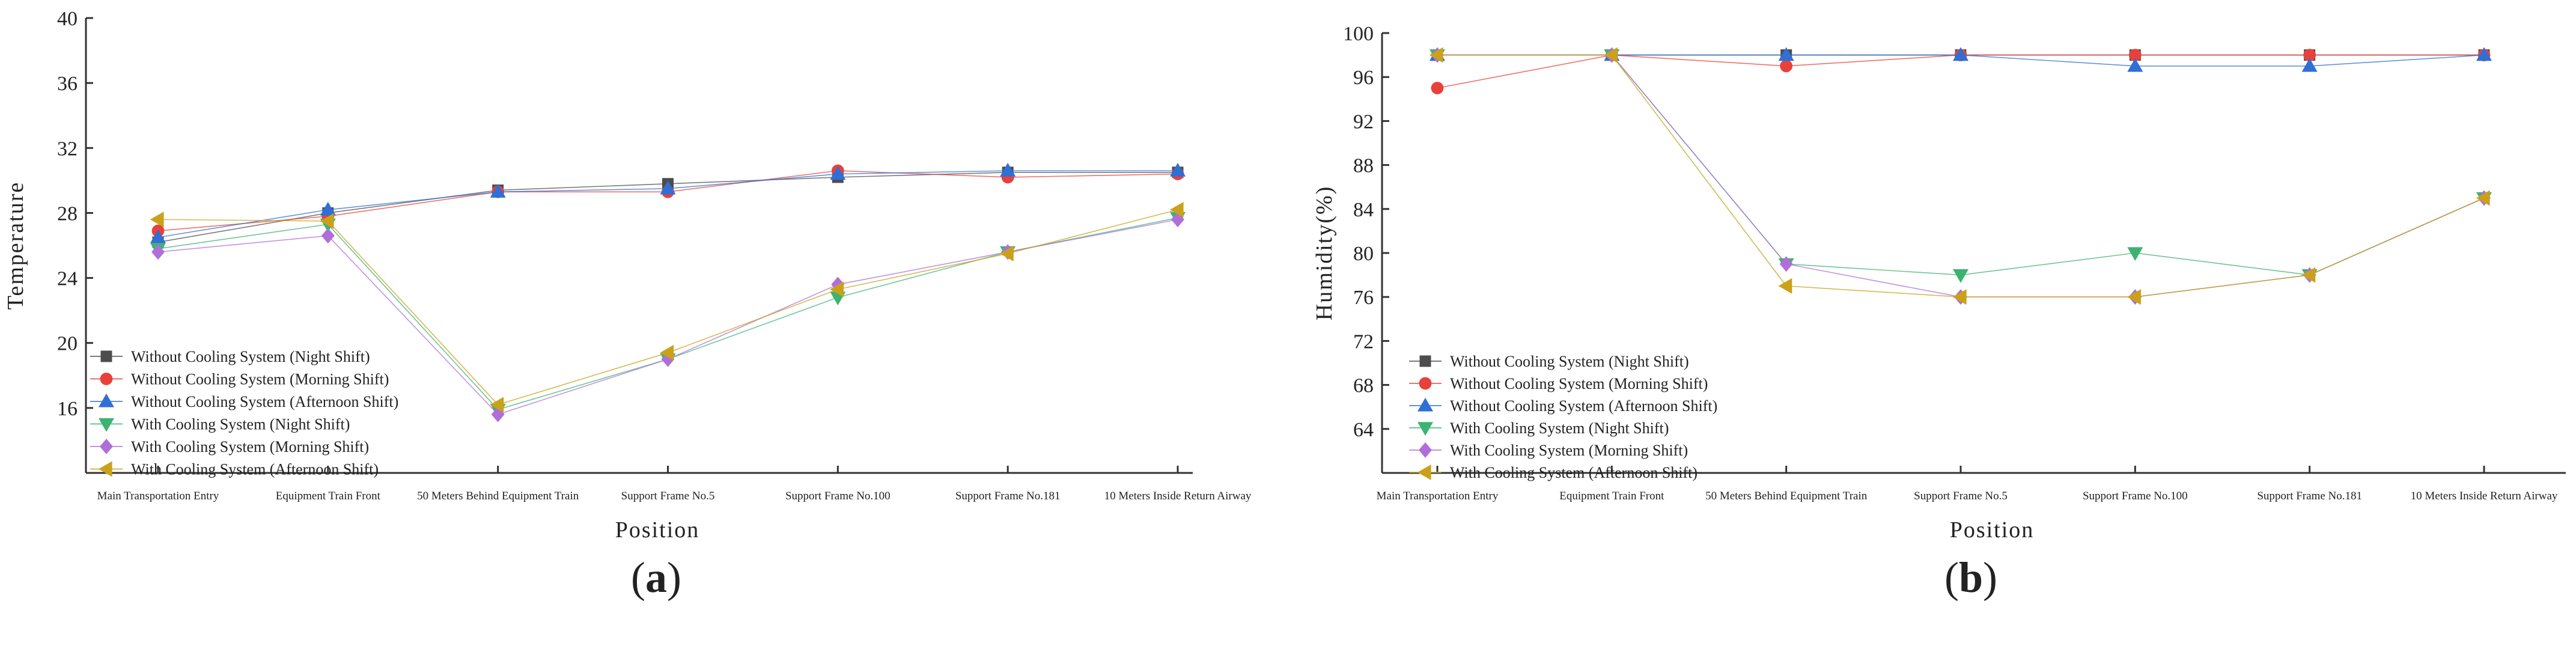 This screenshot has width=2576, height=658. I want to click on y-tick-label: 72, so click(1363, 342).